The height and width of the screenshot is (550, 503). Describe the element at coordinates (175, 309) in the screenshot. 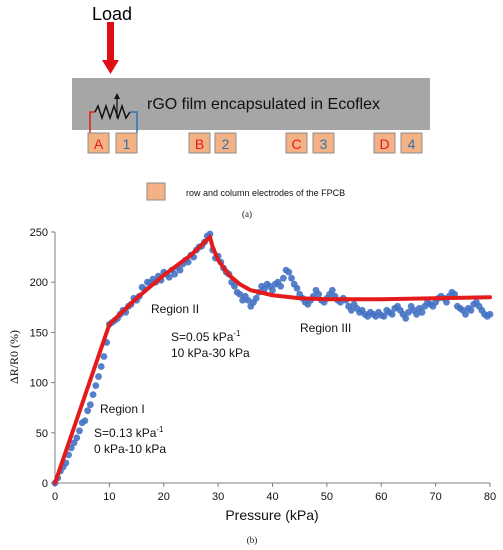

I see `region-ii-label: Region II` at that location.